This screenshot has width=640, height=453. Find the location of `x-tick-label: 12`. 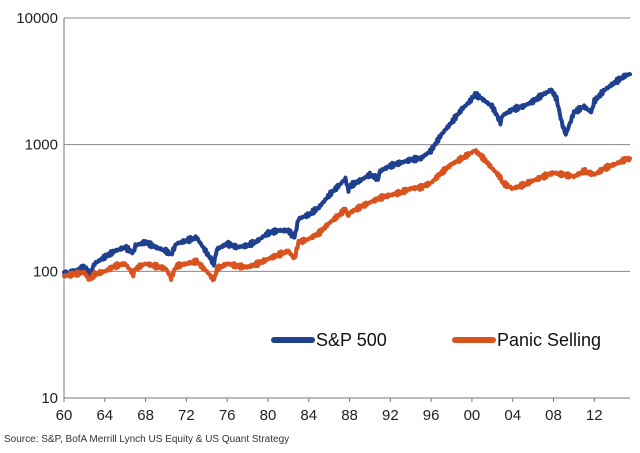

x-tick-label: 12 is located at coordinates (594, 415).